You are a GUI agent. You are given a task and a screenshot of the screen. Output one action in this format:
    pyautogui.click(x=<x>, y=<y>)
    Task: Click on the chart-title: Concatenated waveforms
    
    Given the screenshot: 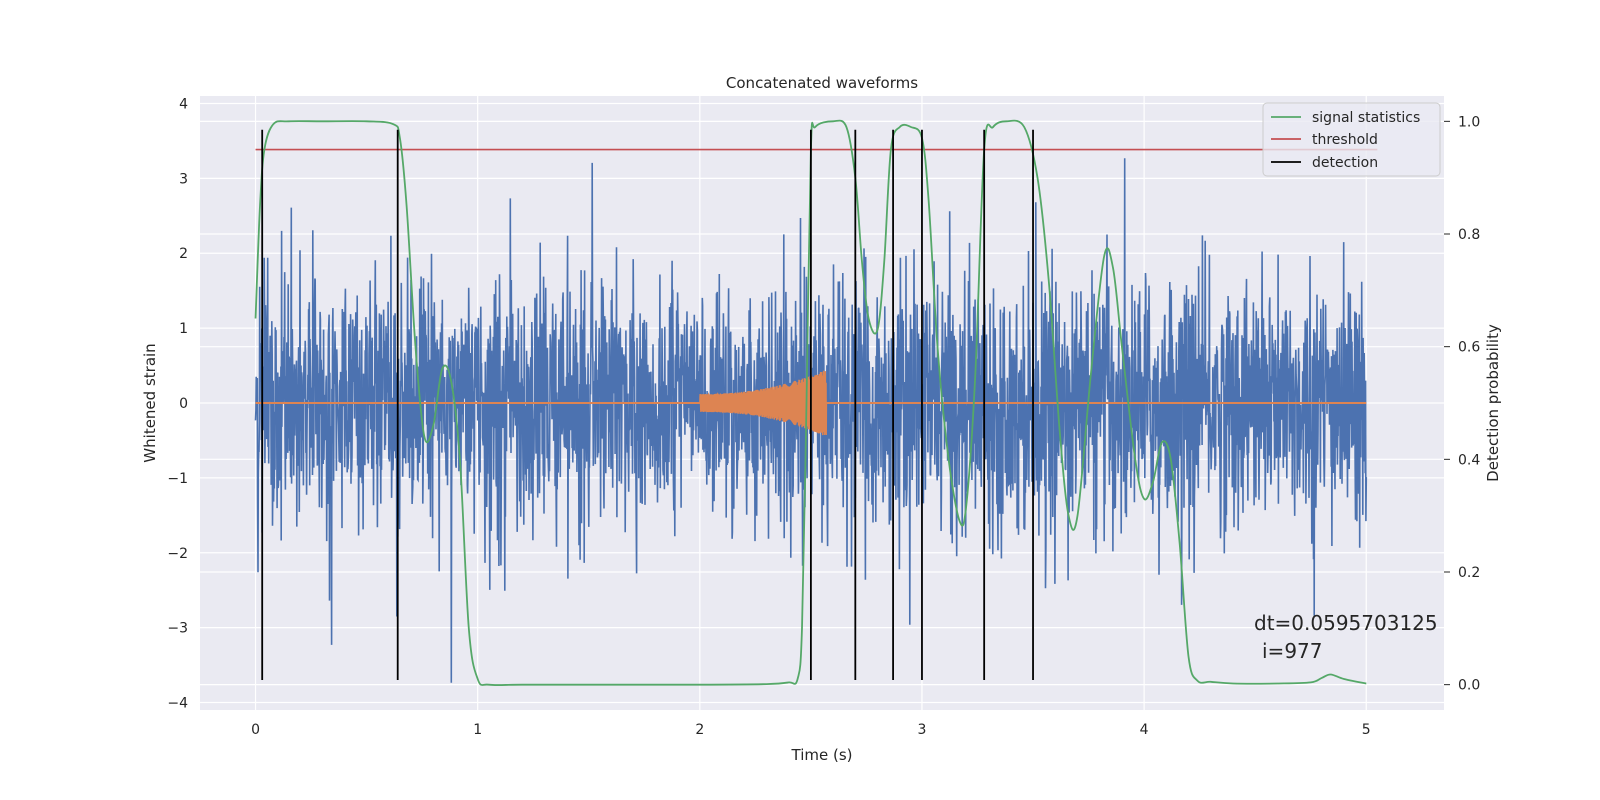 What is the action you would take?
    pyautogui.click(x=822, y=83)
    